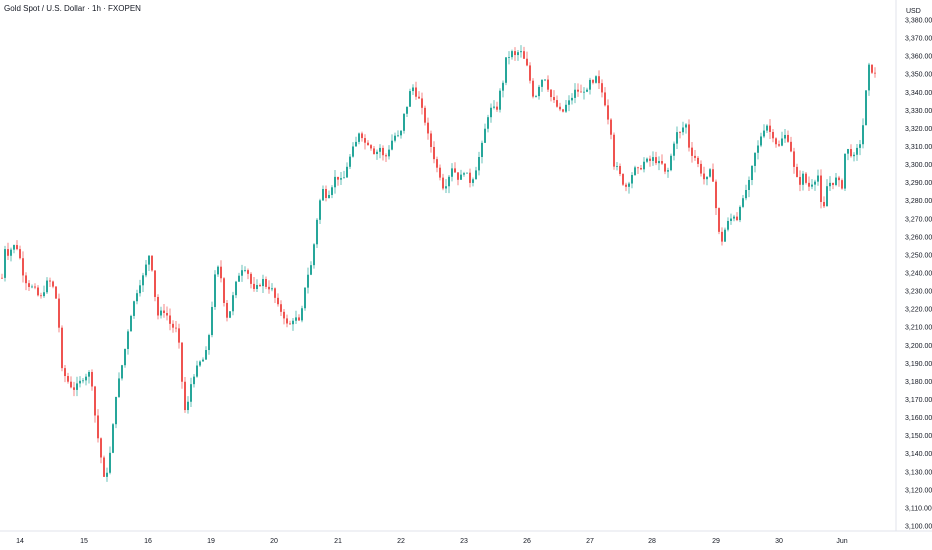  I want to click on price-tick-label: 3,190.00, so click(918, 364).